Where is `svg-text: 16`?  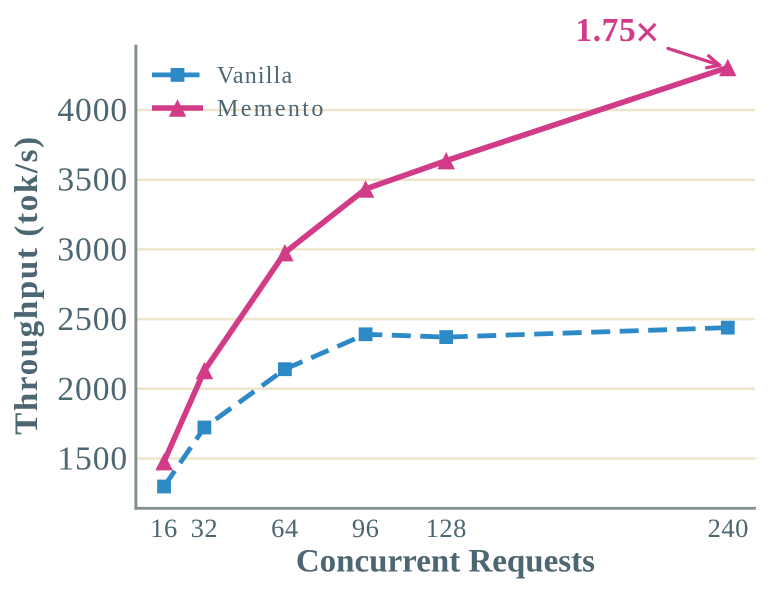
svg-text: 16 is located at coordinates (164, 528).